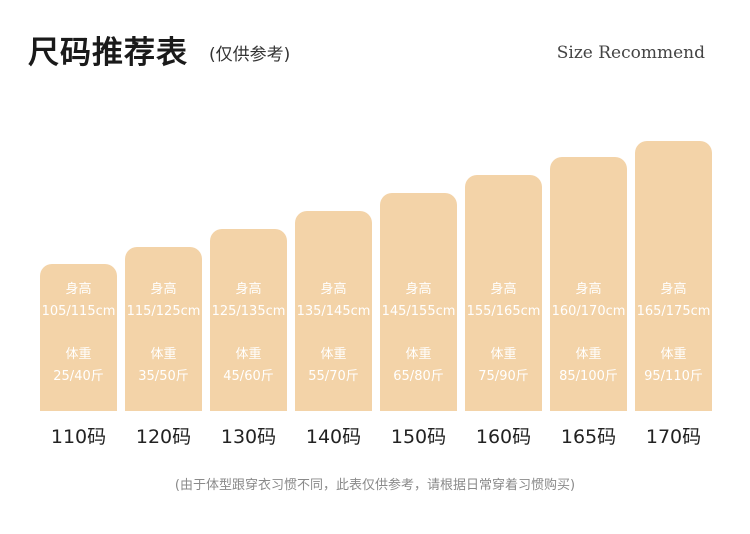 The height and width of the screenshot is (534, 750). I want to click on height-value: 135/145cm, so click(333, 311).